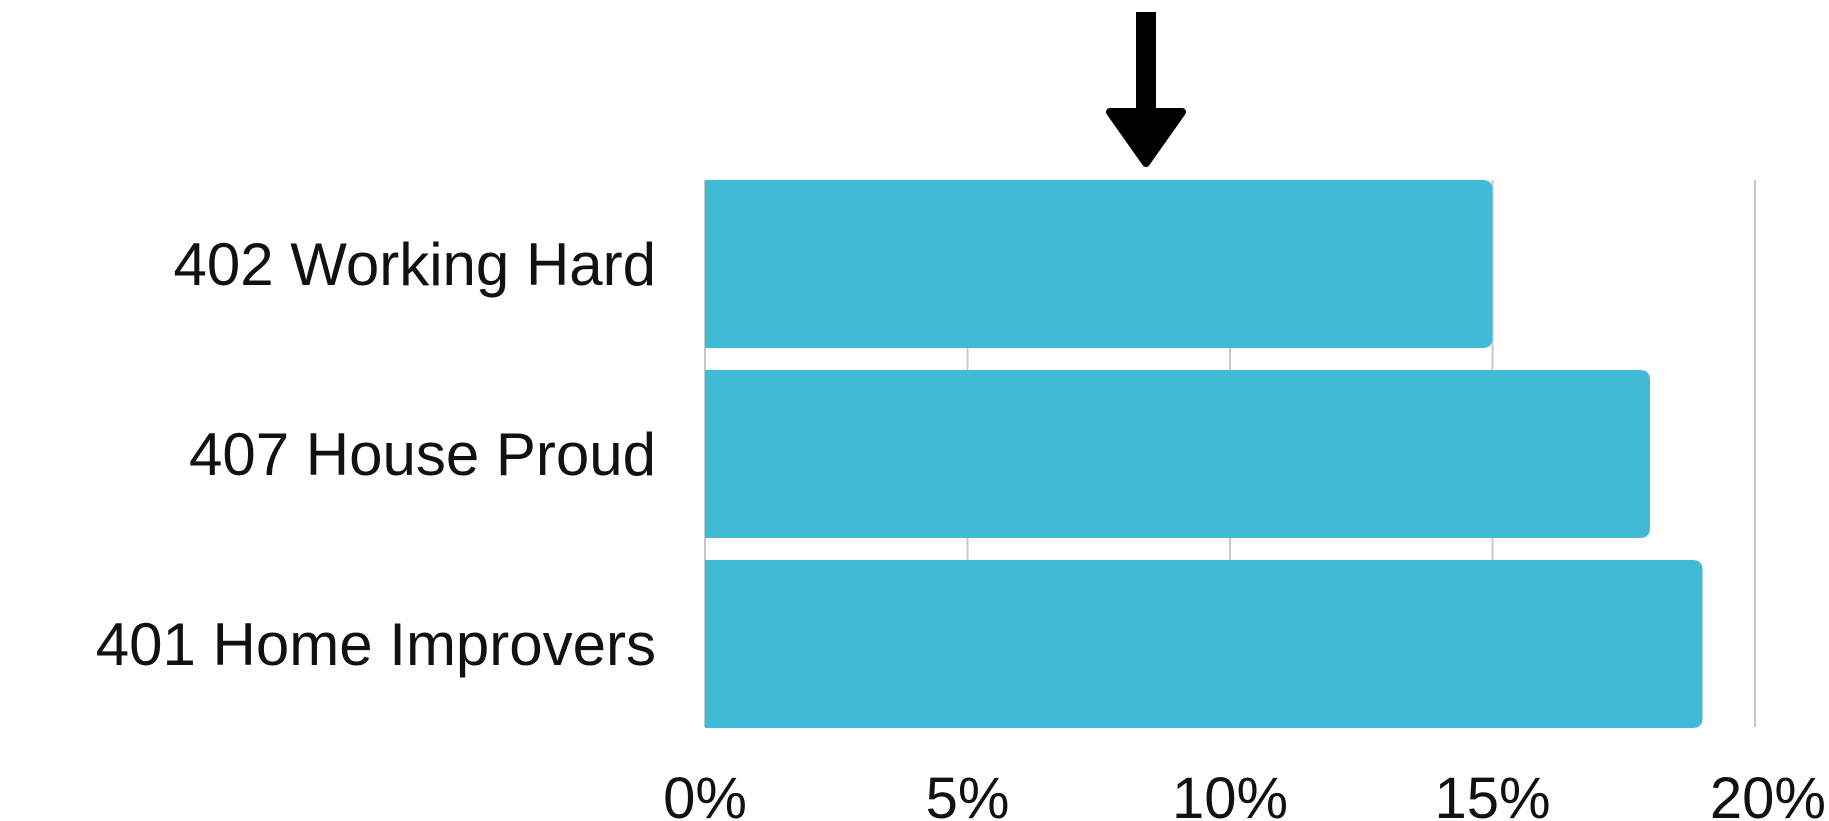  I want to click on x-axis-tick-labels: 0% 5% 10% 15% 20%, so click(1244, 793).